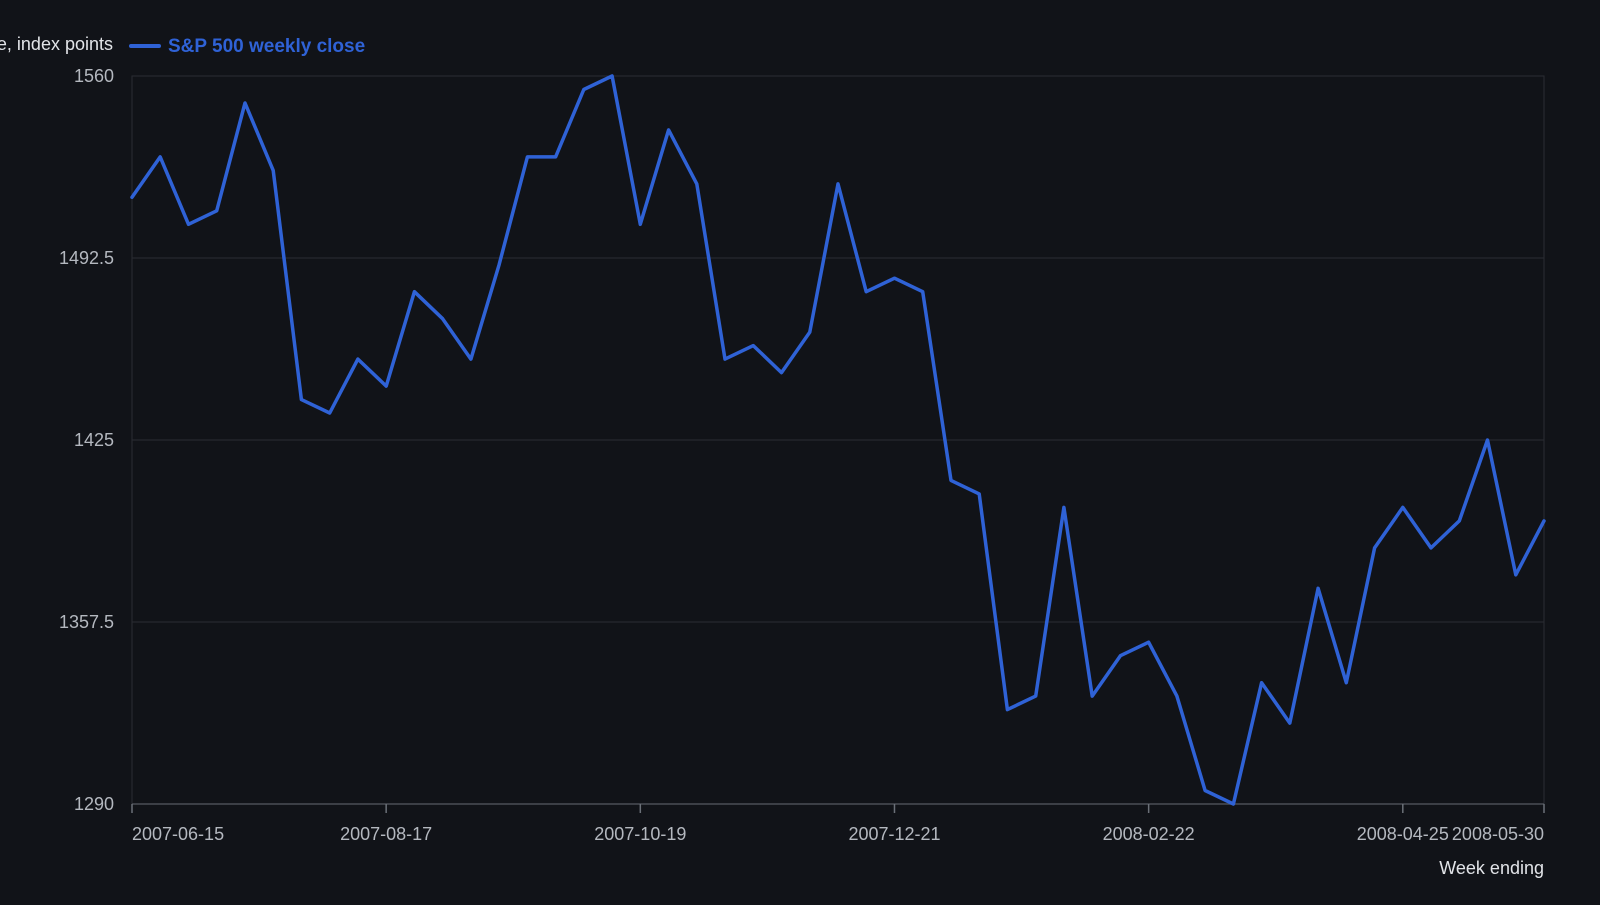 The height and width of the screenshot is (905, 1600). I want to click on x-axis-label: Week ending, so click(1491, 868).